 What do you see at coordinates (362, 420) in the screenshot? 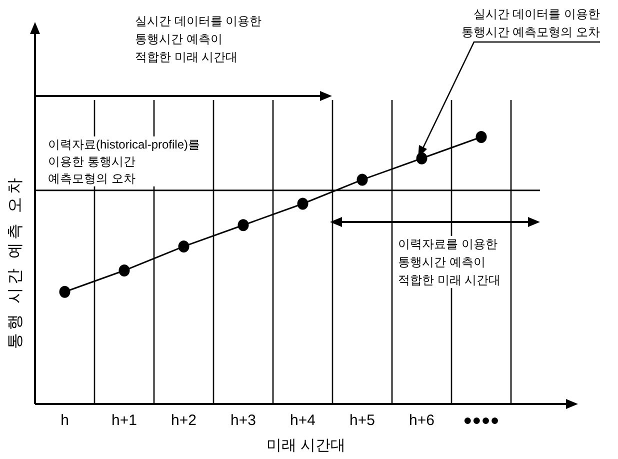
I see `x-tick-label: h+5` at bounding box center [362, 420].